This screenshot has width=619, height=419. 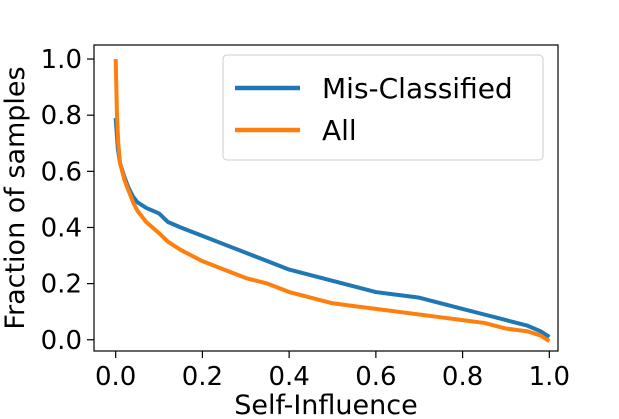 I want to click on y-tick-label: 0.4, so click(x=61, y=228).